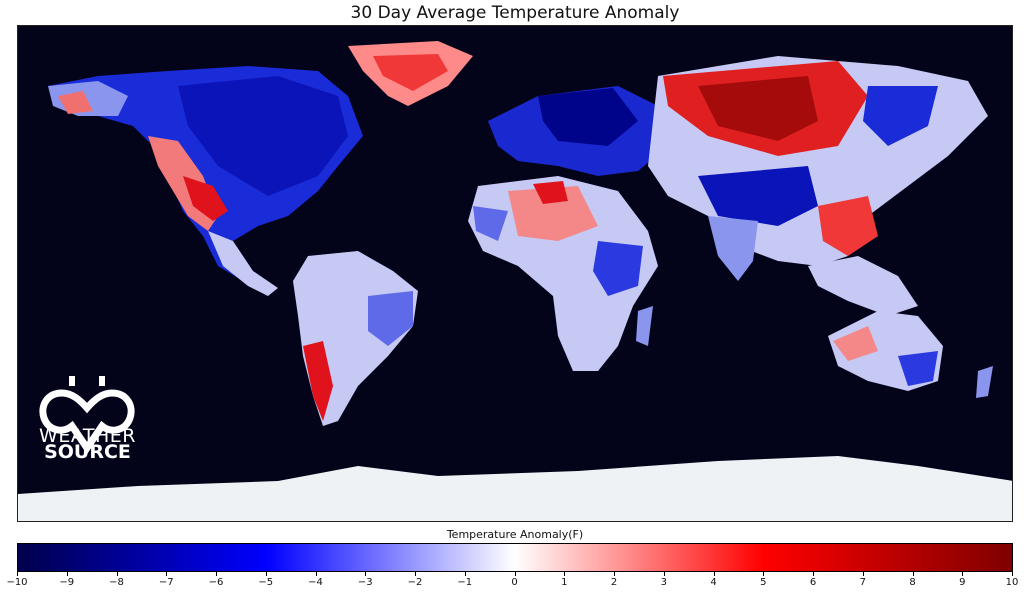 The width and height of the screenshot is (1024, 595). What do you see at coordinates (588, 117) in the screenshot?
I see `europe-deep-cold` at bounding box center [588, 117].